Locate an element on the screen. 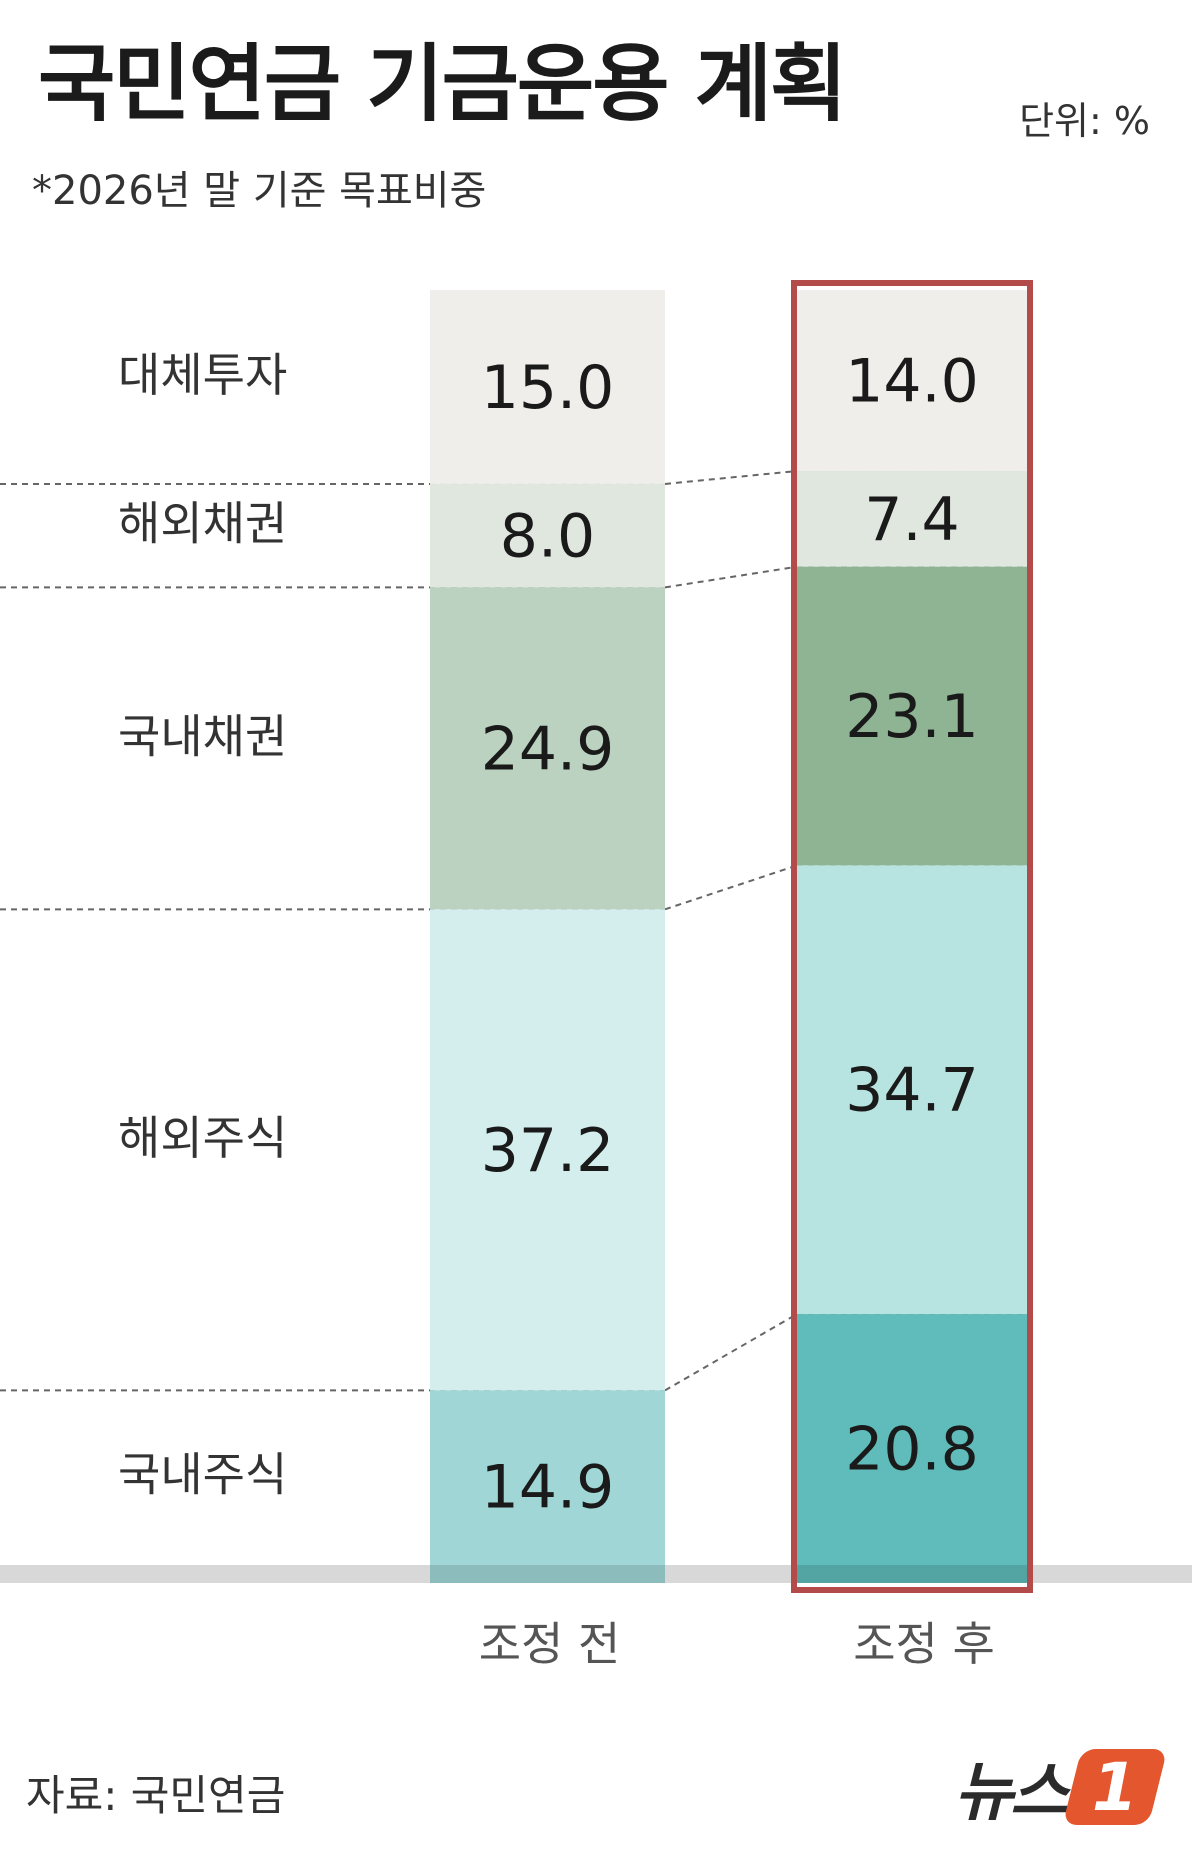 The width and height of the screenshot is (1192, 1858). data-label: 14.0 is located at coordinates (912, 382).